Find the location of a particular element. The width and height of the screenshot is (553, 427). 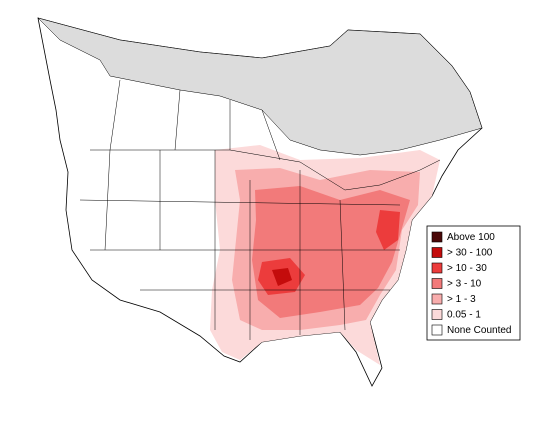

legend-label: 0.05 - 1 is located at coordinates (464, 315).